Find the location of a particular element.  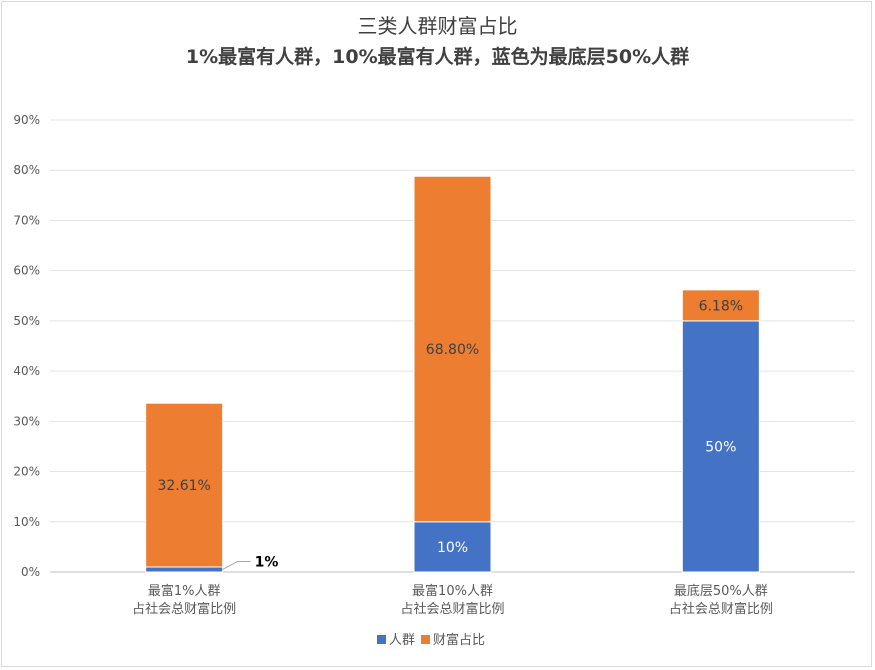

y-tick-label: 50% is located at coordinates (26, 321).